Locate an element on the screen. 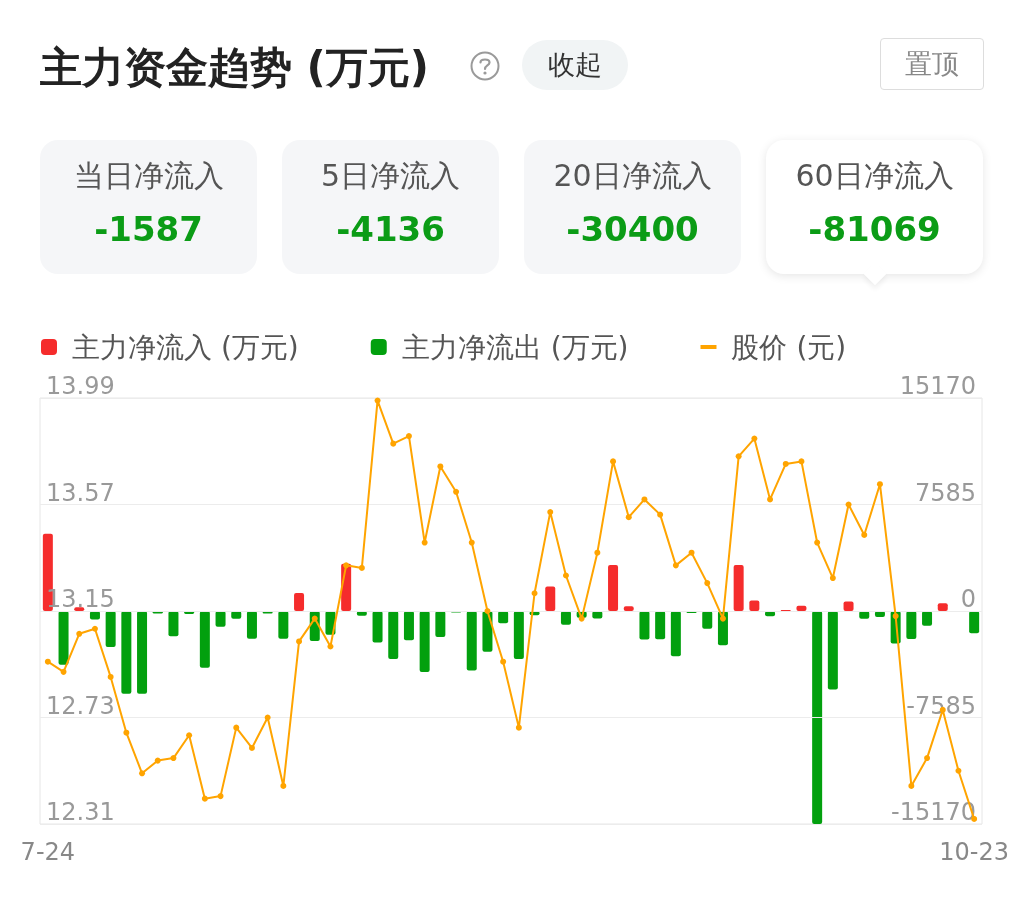 The height and width of the screenshot is (907, 1024). y2-tick-label: -7585 is located at coordinates (941, 705).